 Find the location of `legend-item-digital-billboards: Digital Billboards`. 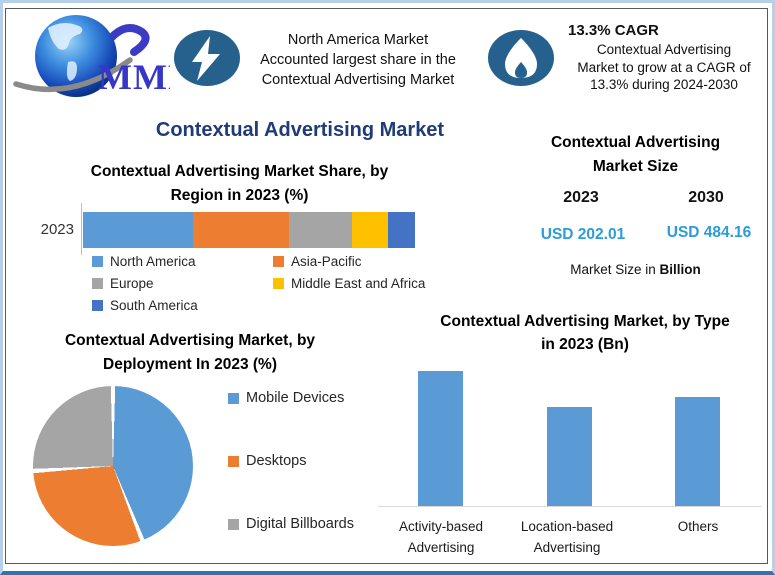

legend-item-digital-billboards: Digital Billboards is located at coordinates (291, 524).